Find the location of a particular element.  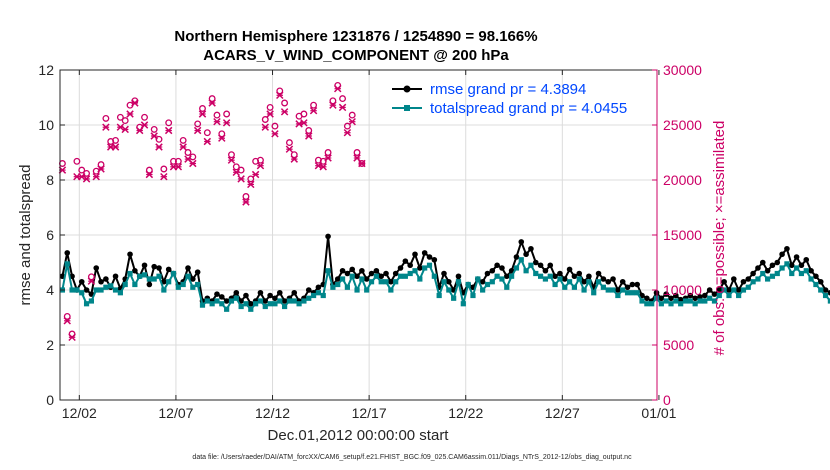

y-tick-label: 10 is located at coordinates (46, 125).